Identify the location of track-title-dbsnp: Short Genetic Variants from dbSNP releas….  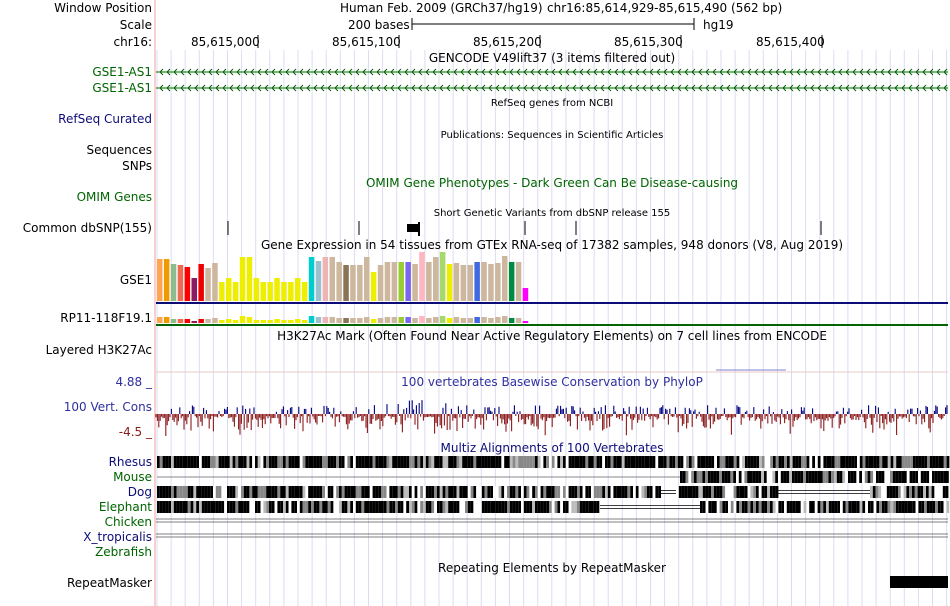
(552, 213).